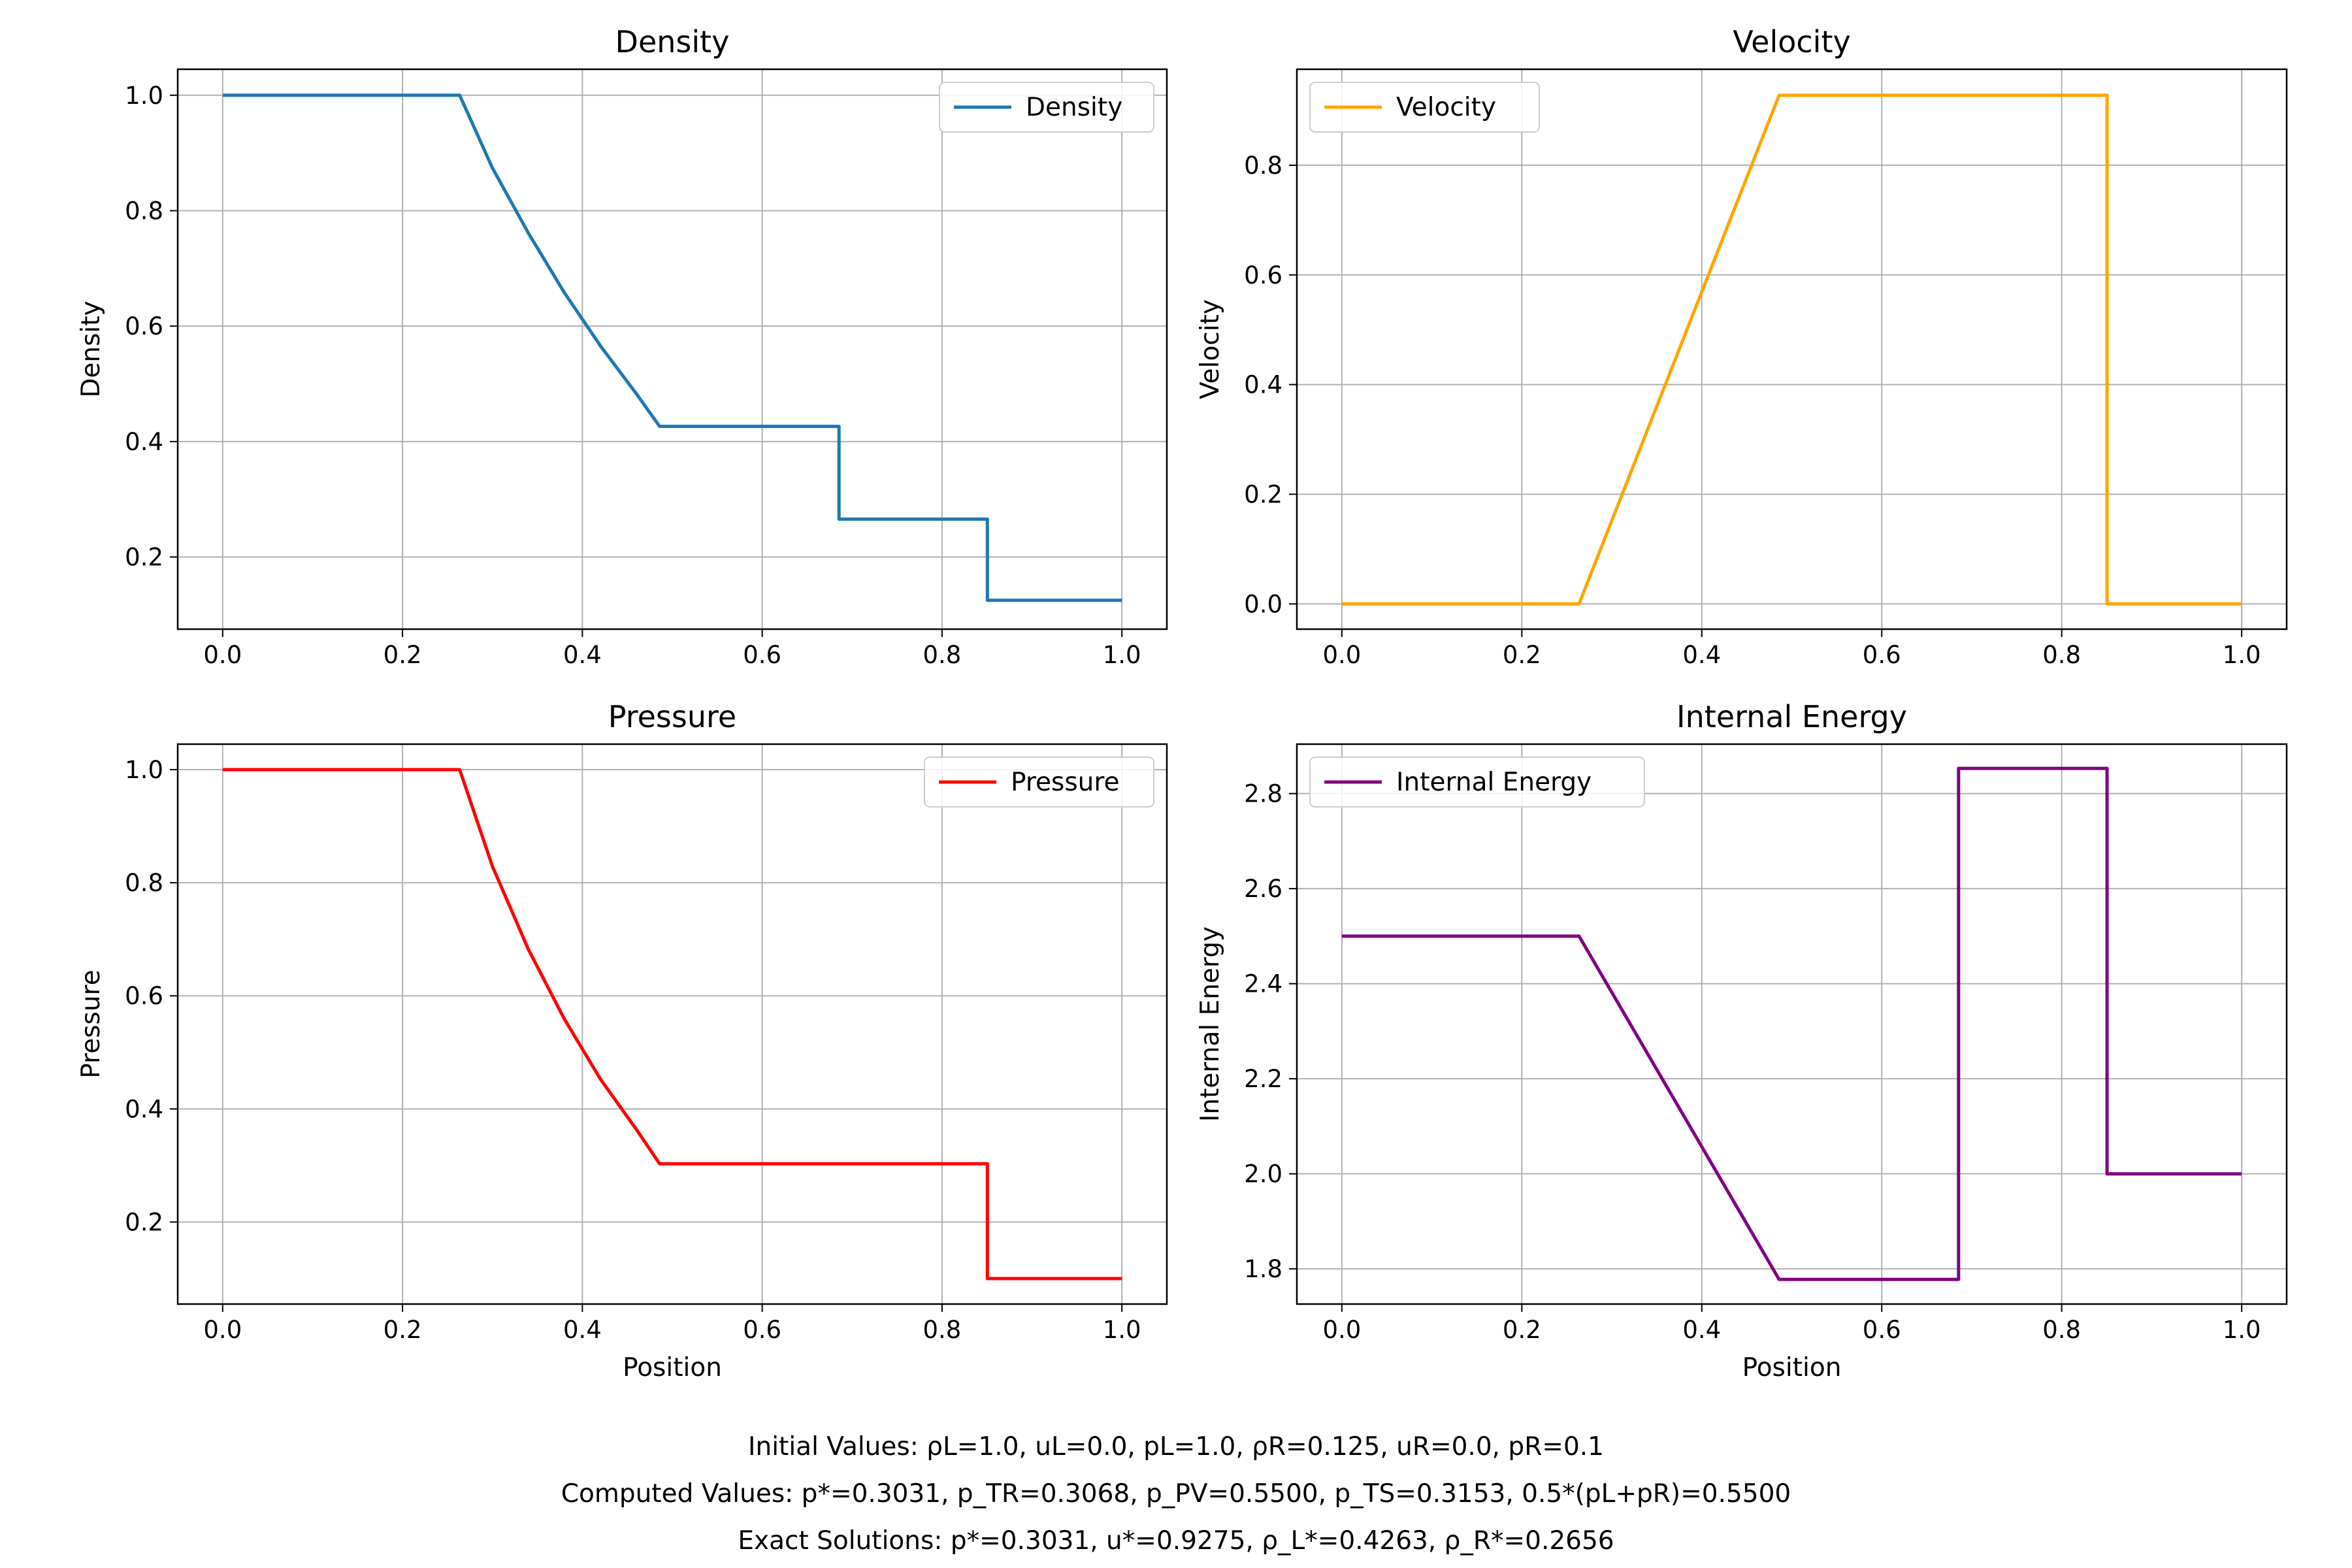 The image size is (2352, 1568). I want to click on y-tick-label: 1.8, so click(1263, 1269).